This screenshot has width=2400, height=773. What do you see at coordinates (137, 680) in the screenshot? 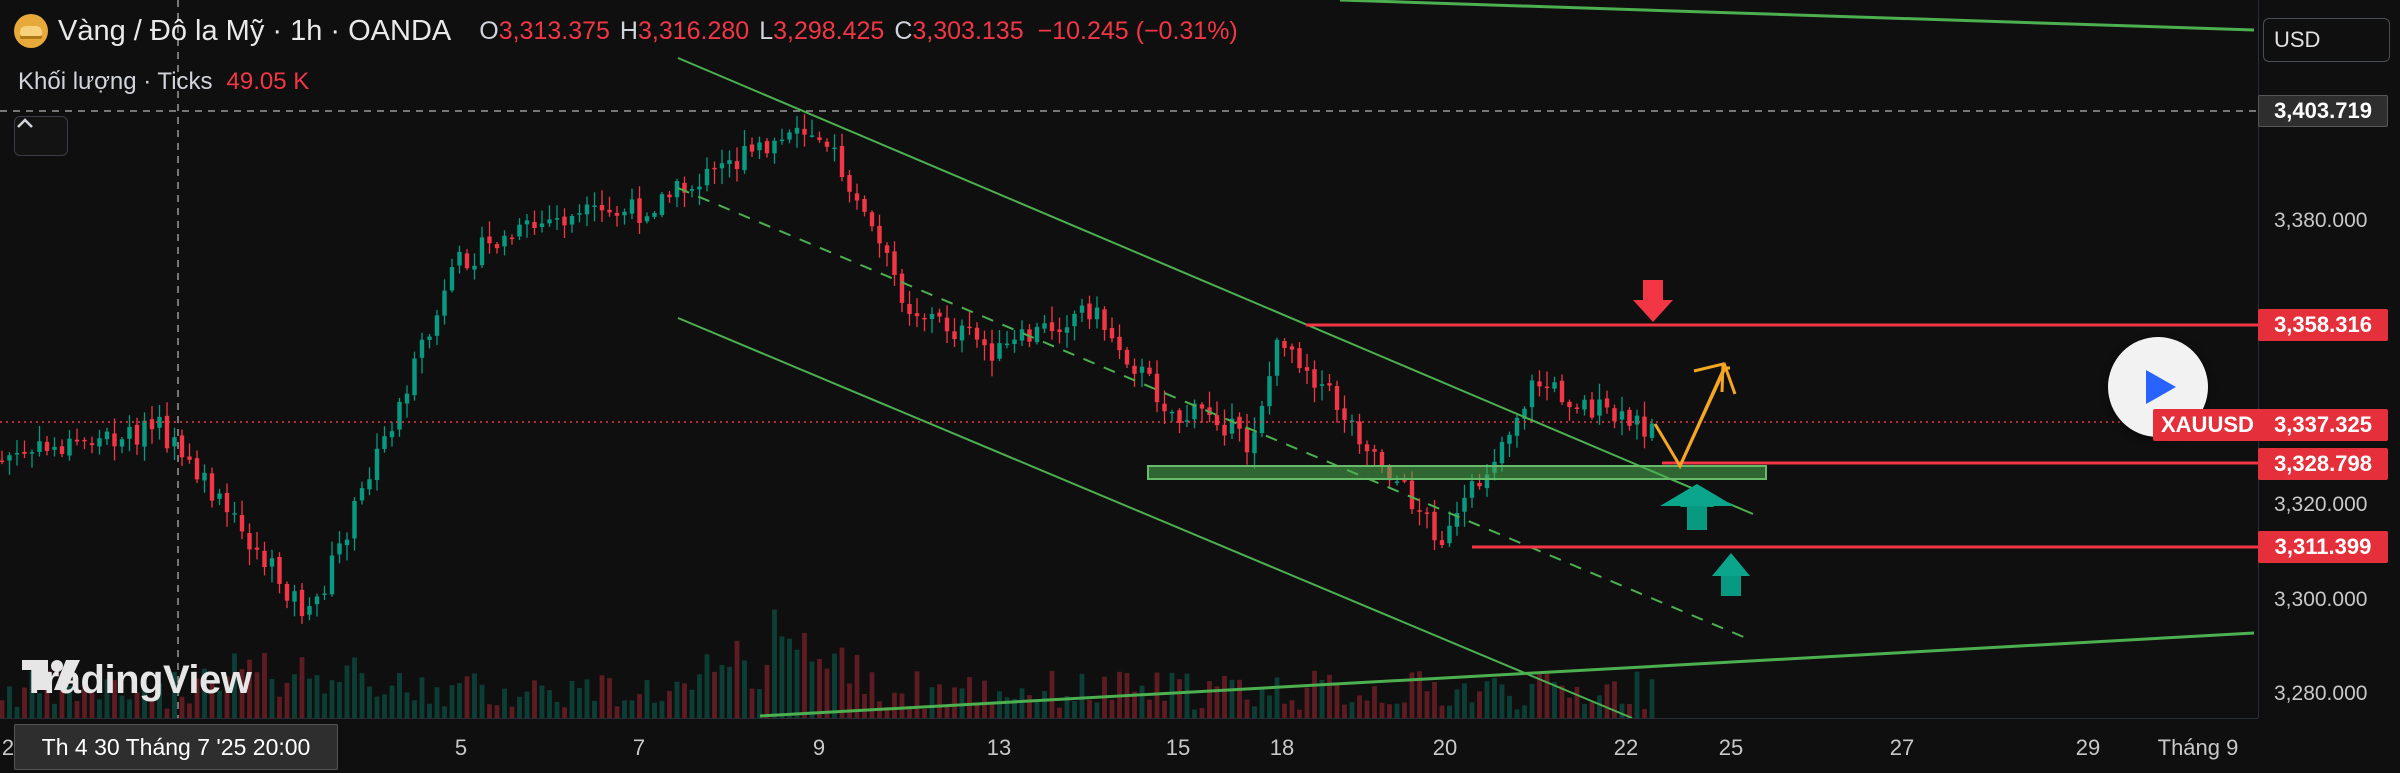
I see `tradingview-logo: TradingView` at bounding box center [137, 680].